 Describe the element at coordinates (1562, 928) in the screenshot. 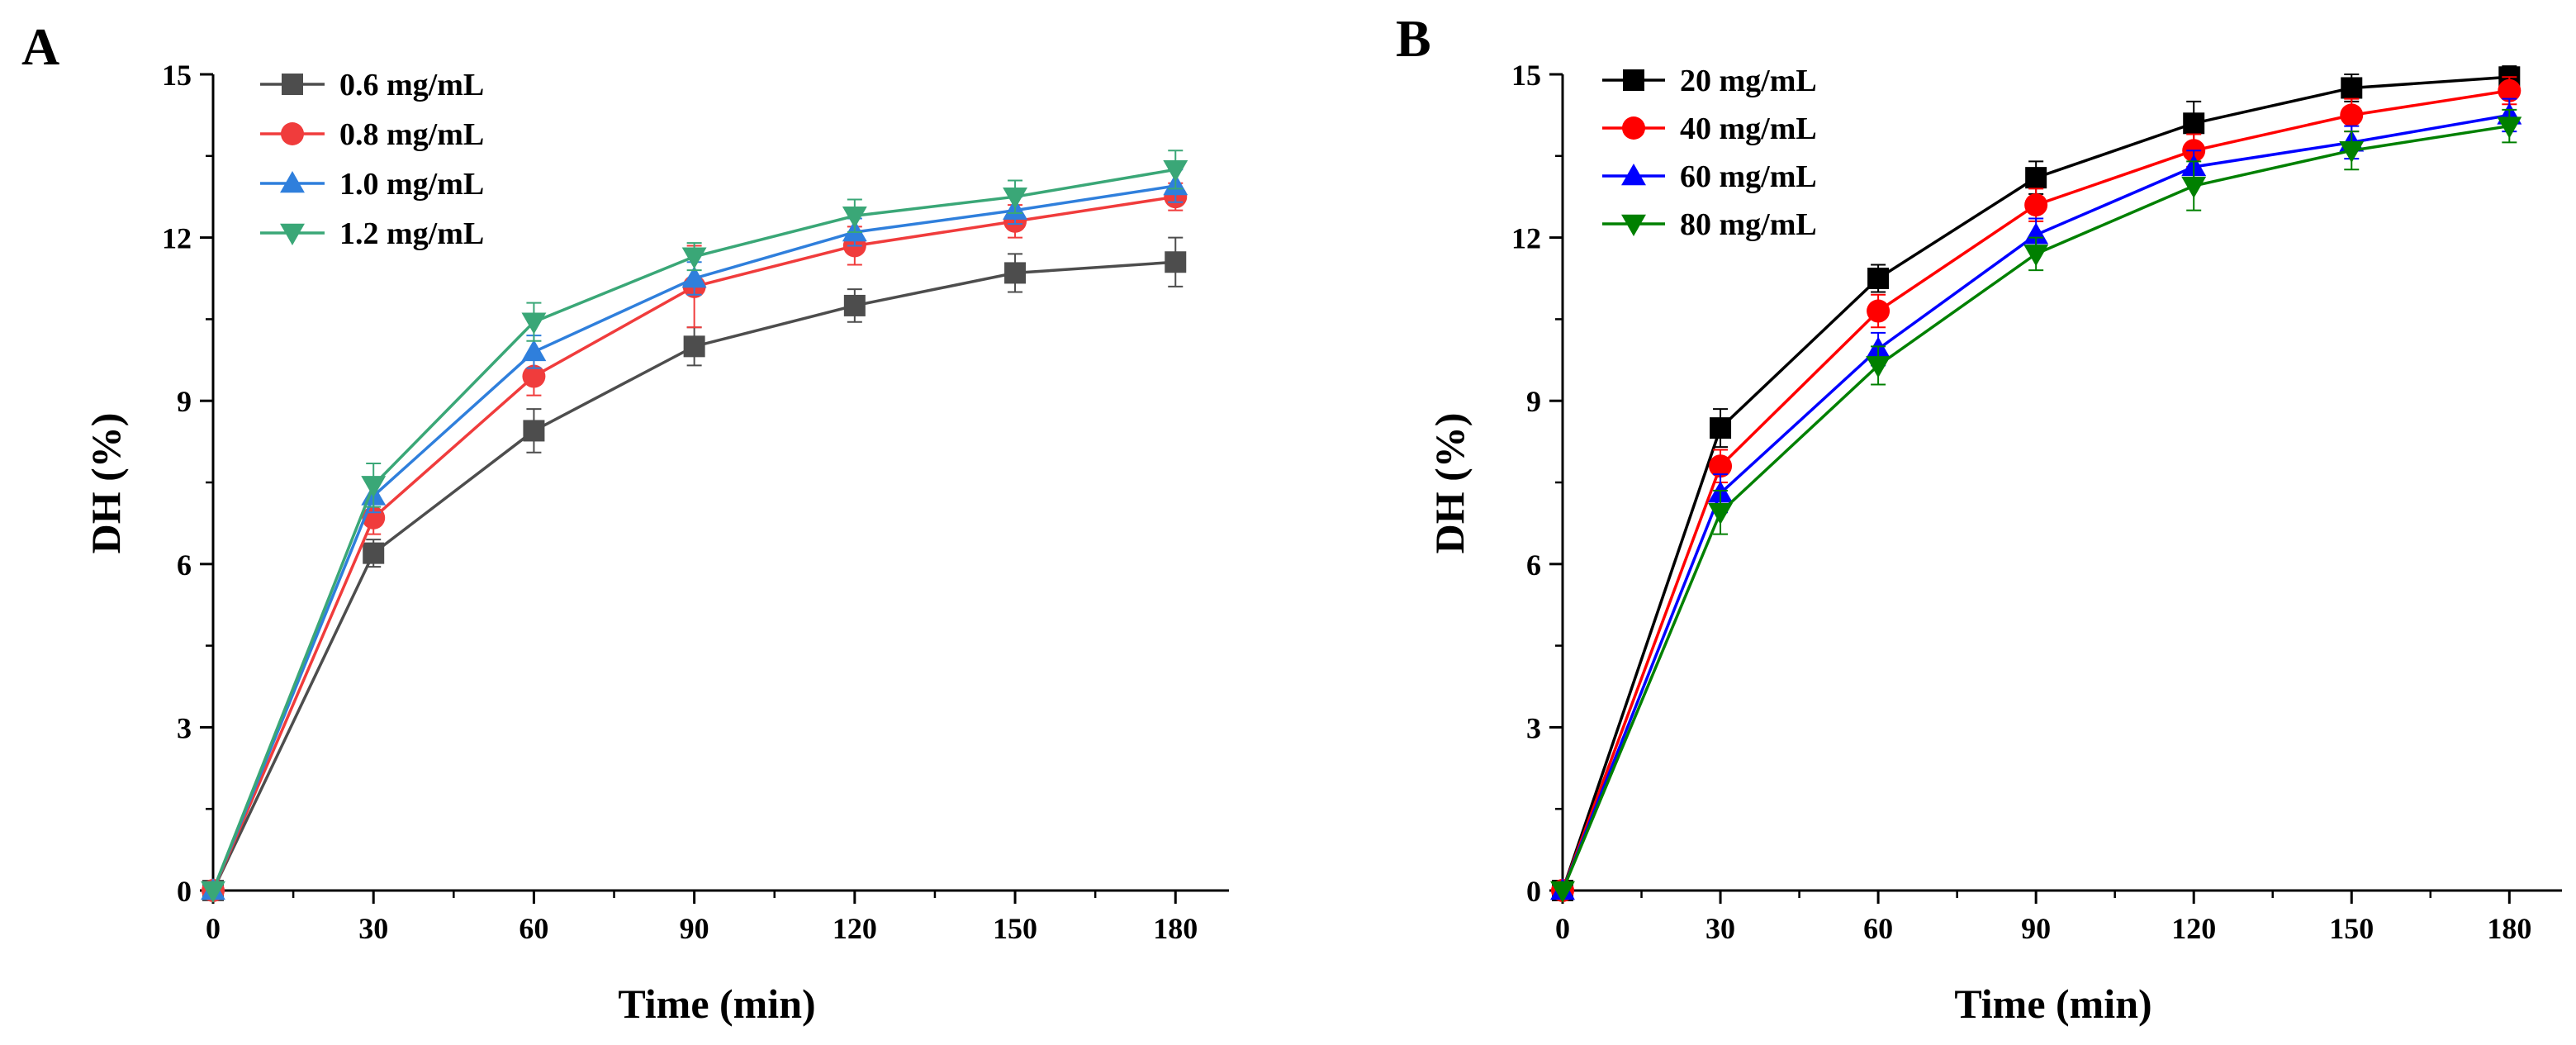

I see `panel-b-x-tick-label: 0` at that location.